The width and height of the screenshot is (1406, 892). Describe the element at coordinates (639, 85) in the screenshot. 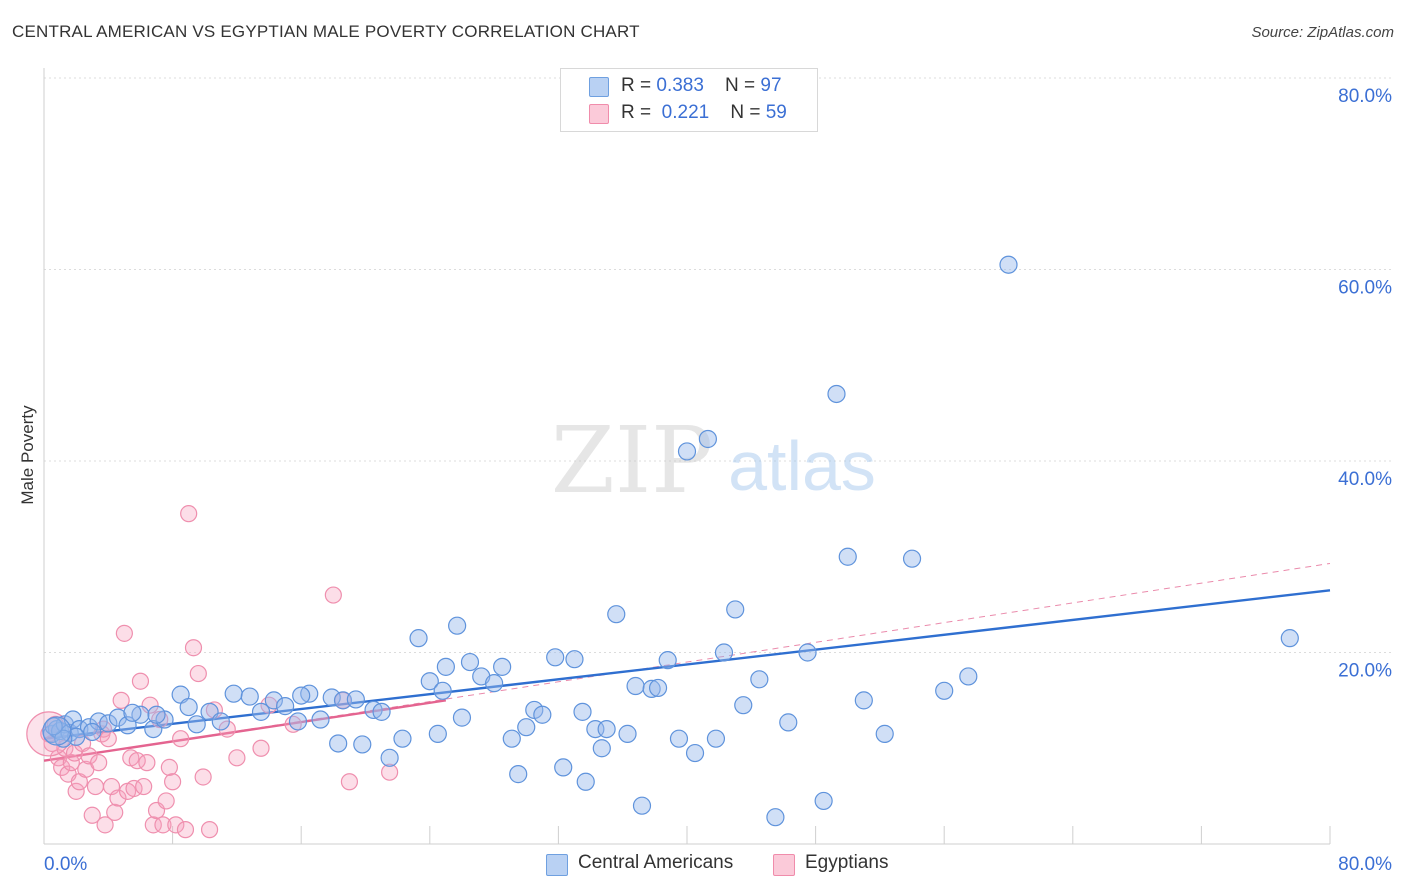

I see `r-label: R =` at that location.